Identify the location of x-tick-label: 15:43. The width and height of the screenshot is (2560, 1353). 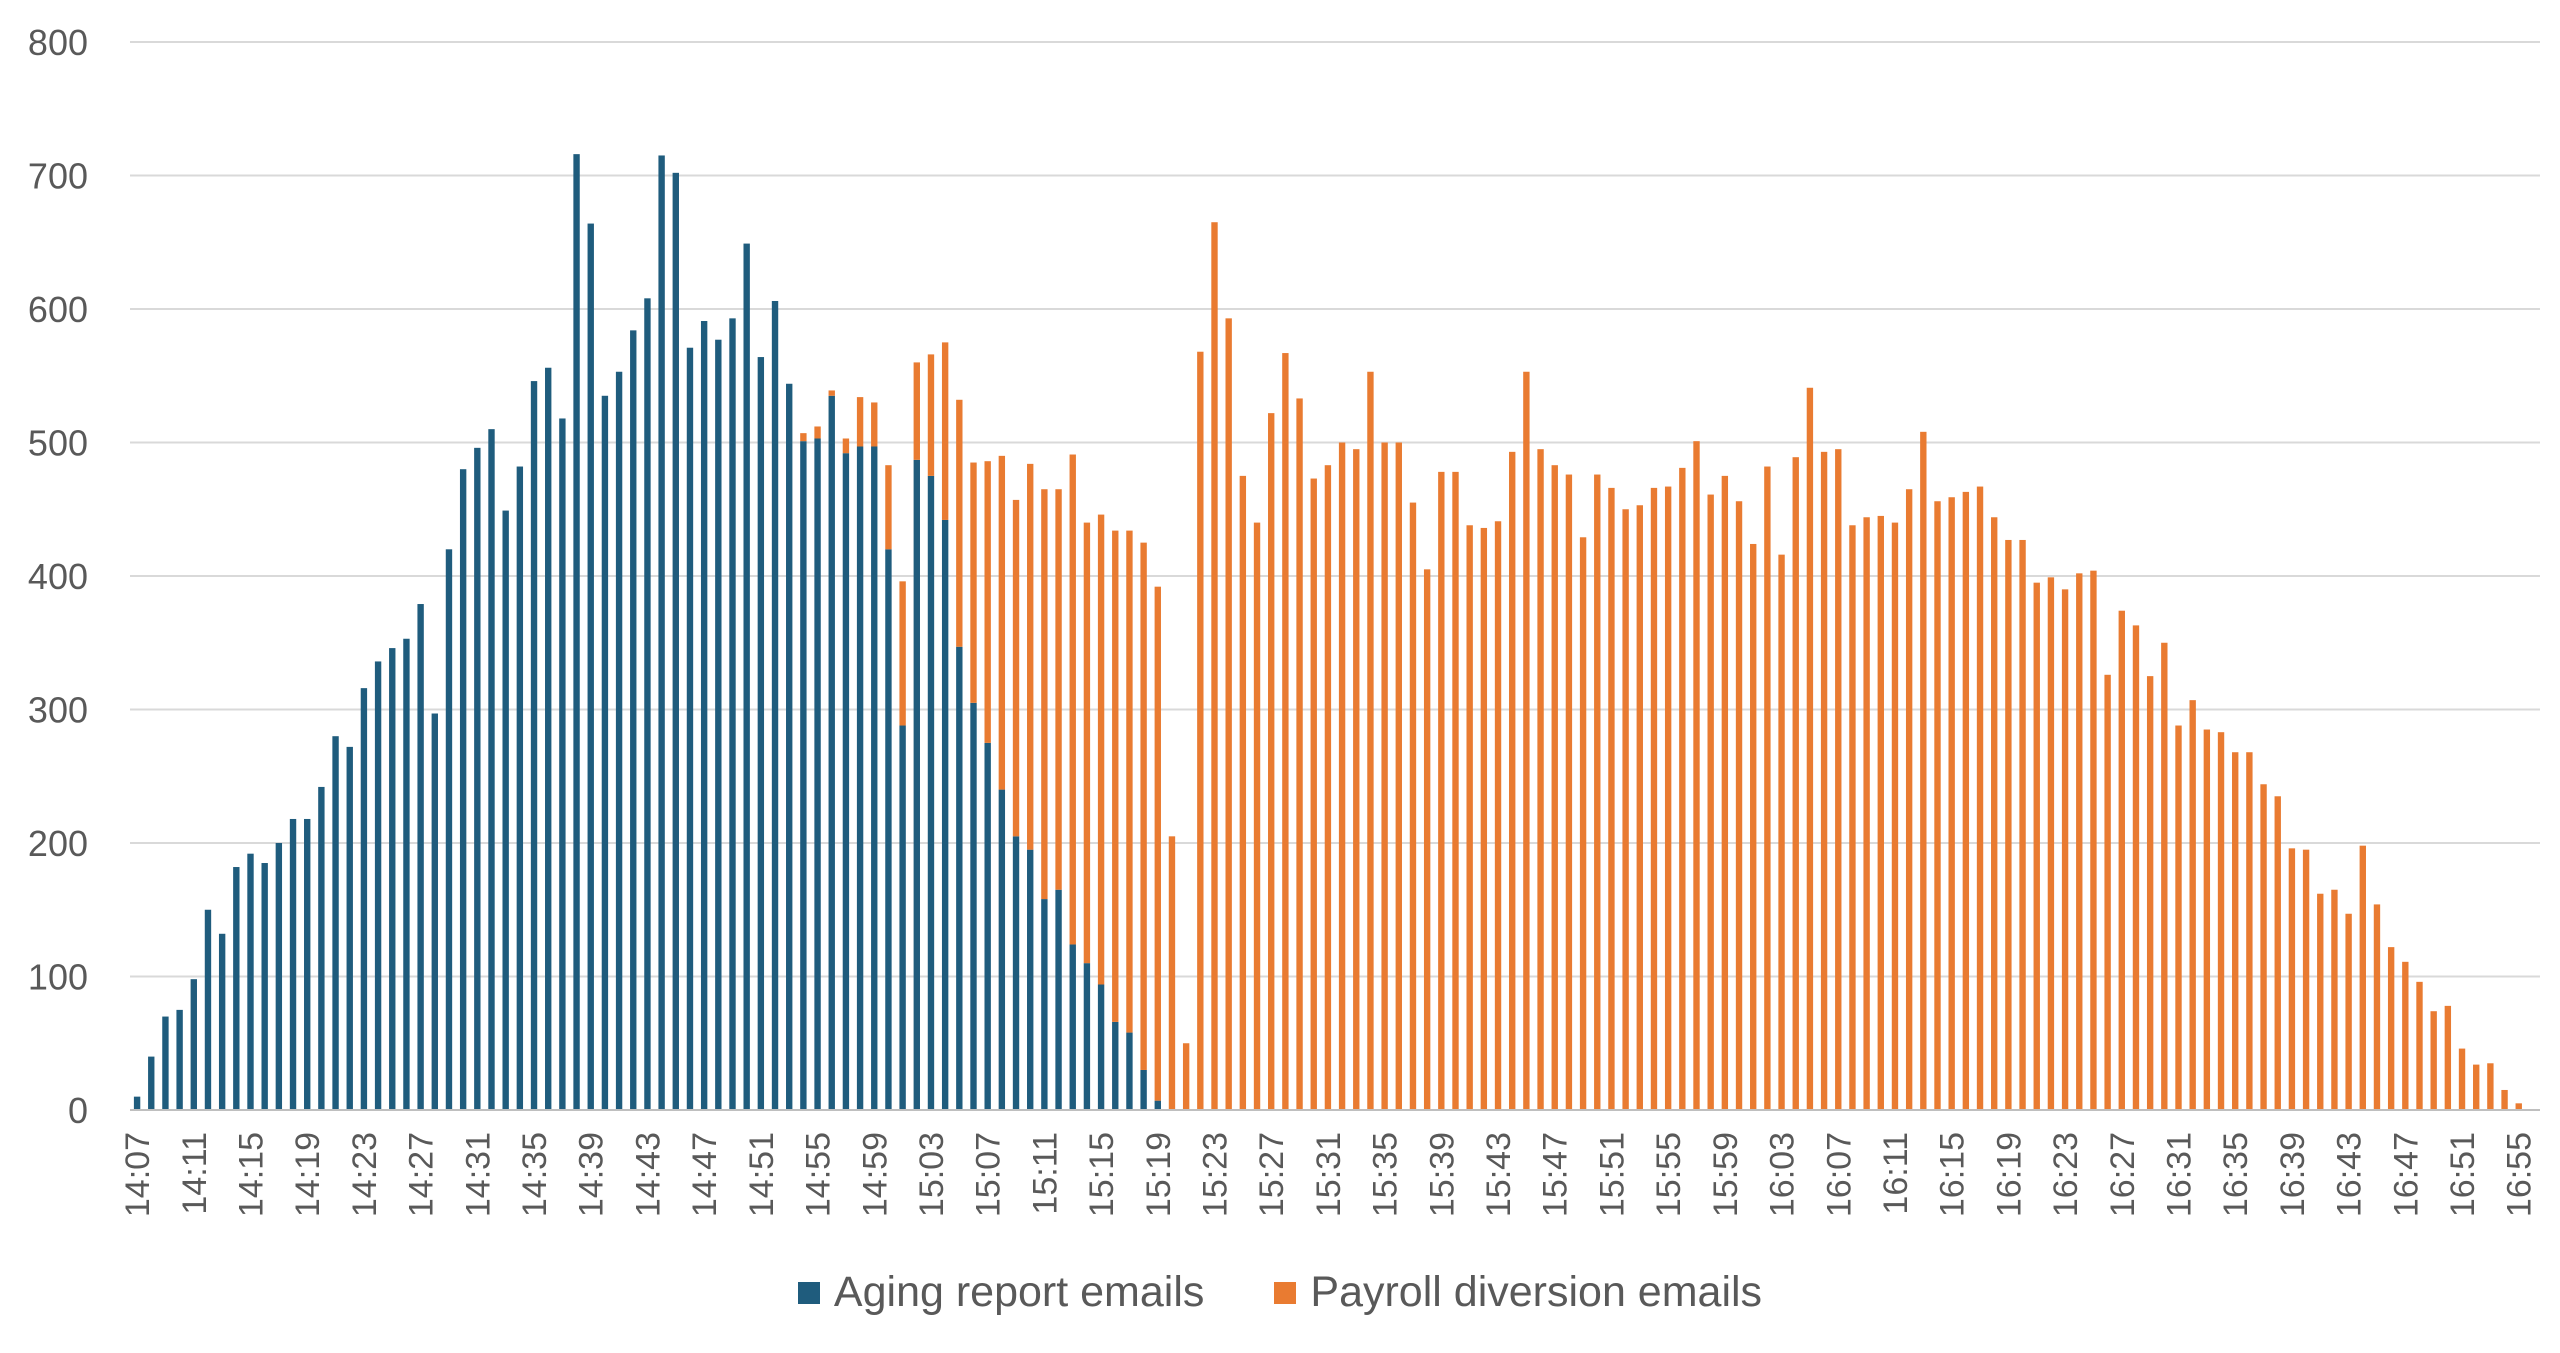
(1499, 1174).